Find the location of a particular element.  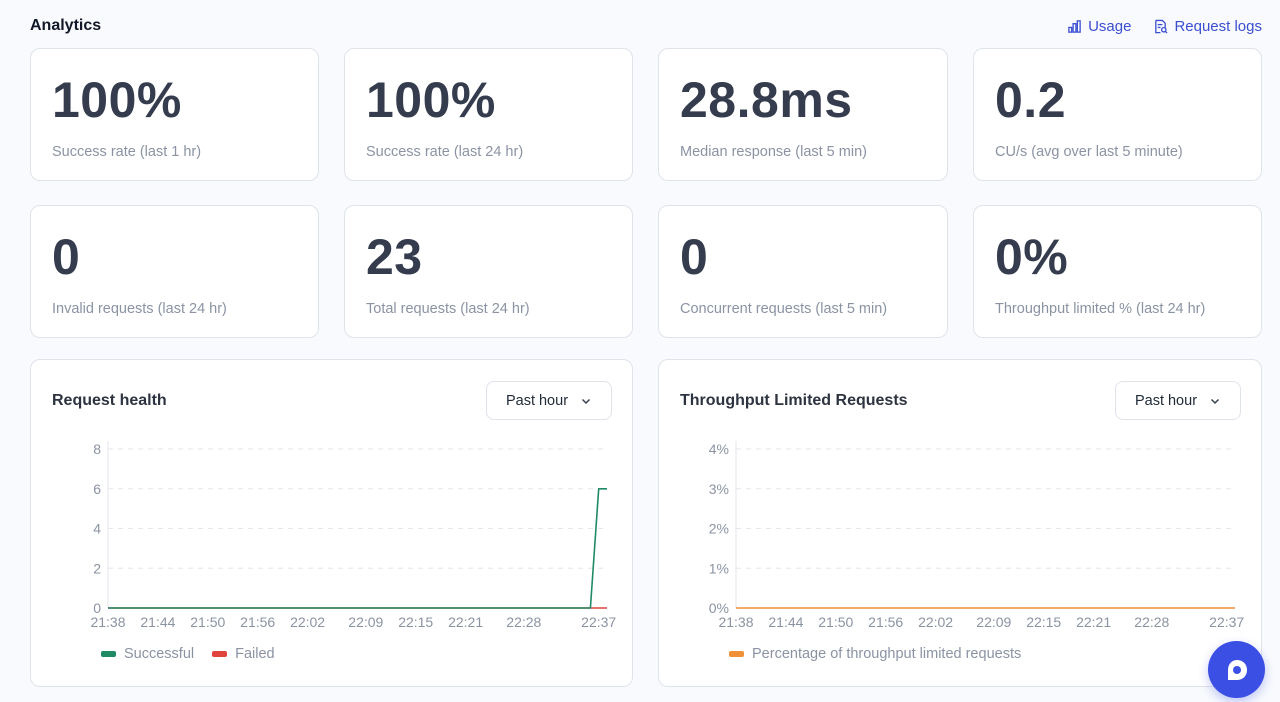

request-logs-link: Request logs is located at coordinates (1207, 26).